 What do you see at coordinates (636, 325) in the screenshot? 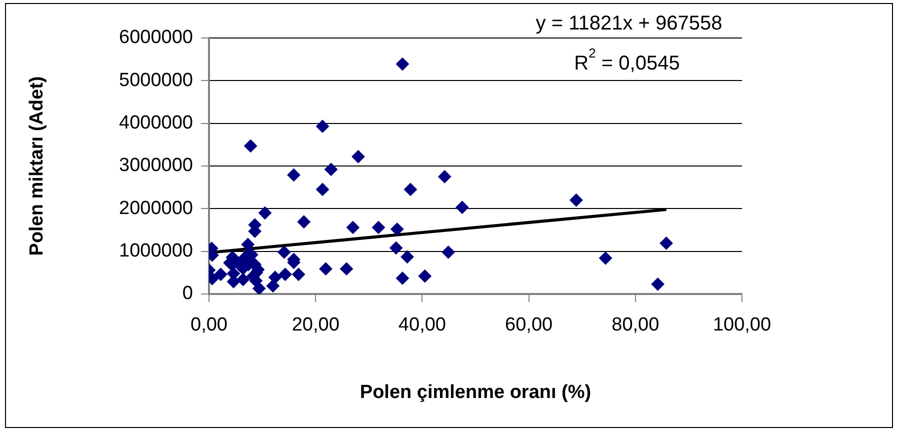
I see `x-tick-label: 80,00` at bounding box center [636, 325].